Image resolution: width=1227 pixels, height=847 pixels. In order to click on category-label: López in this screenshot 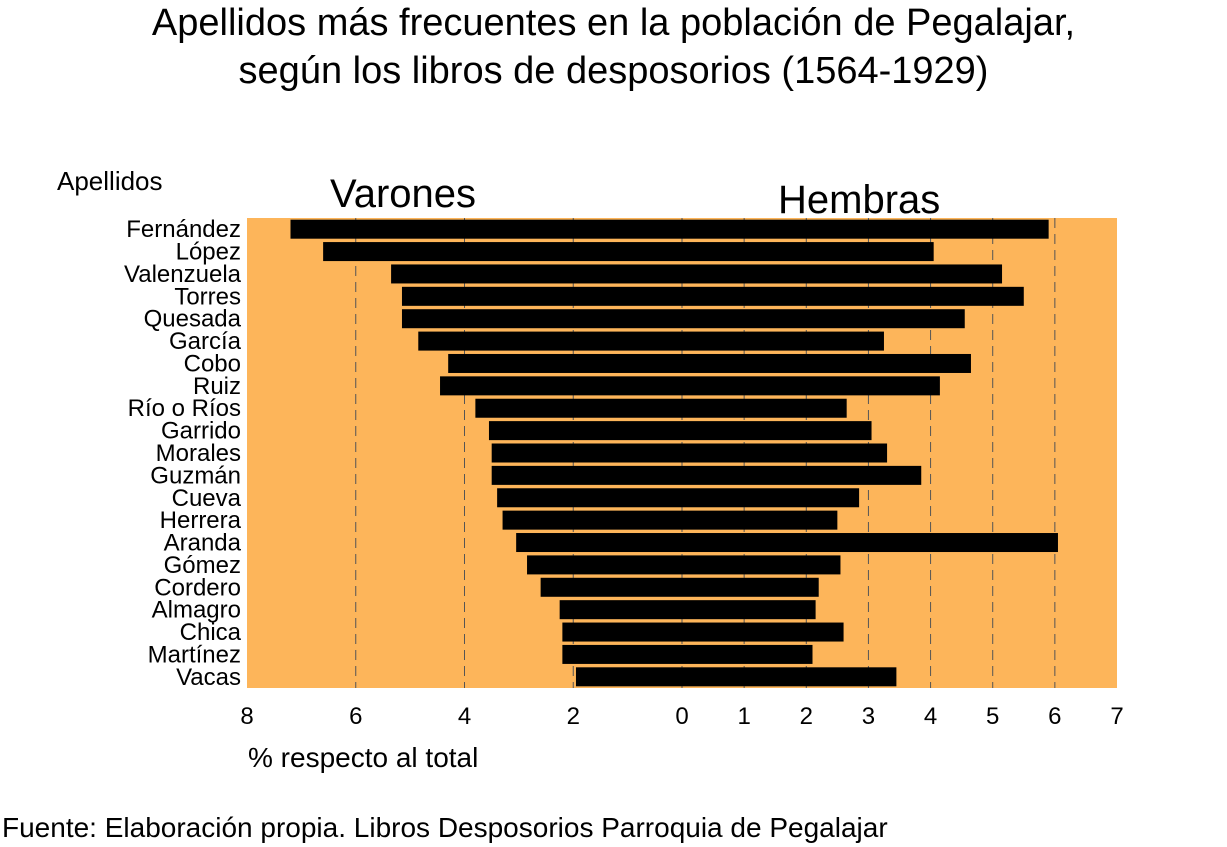, I will do `click(208, 252)`.